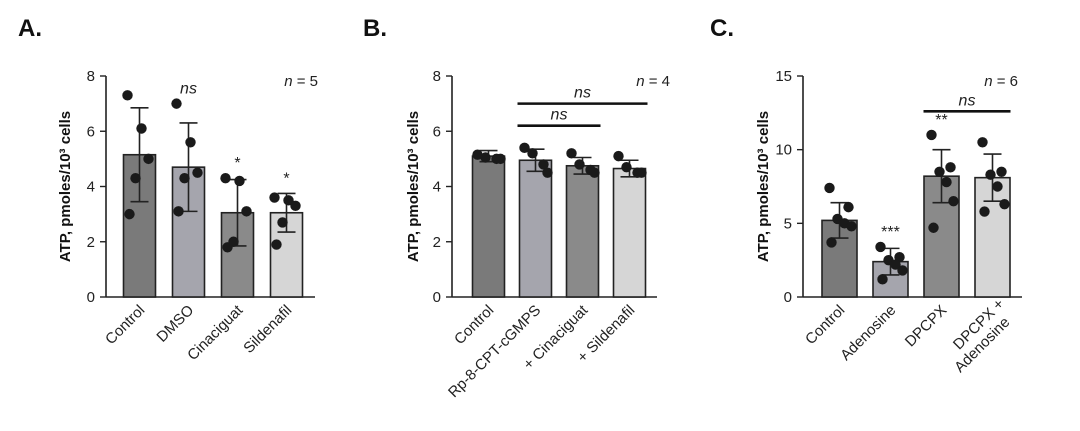 The height and width of the screenshot is (431, 1080). I want to click on y-tick-label: 15, so click(783, 76).